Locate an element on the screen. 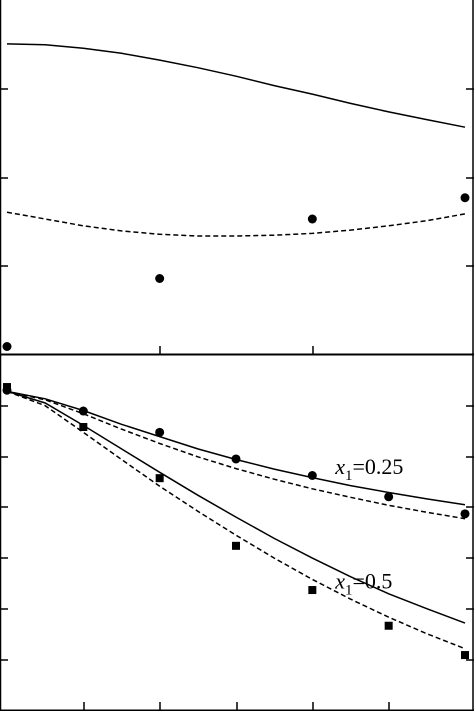 Image resolution: width=474 pixels, height=711 pixels. solid-curve is located at coordinates (236, 85).